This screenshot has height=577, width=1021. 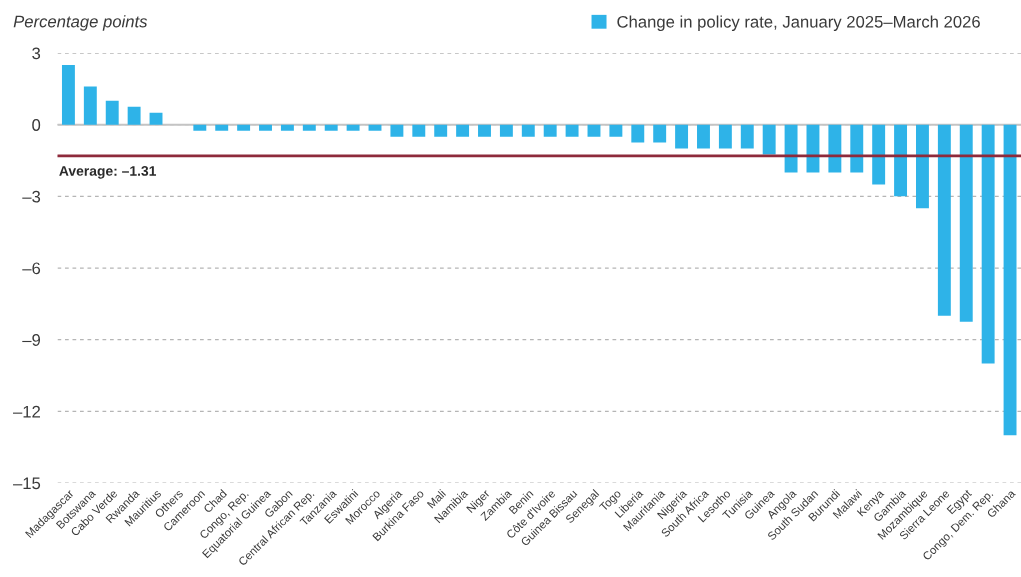 What do you see at coordinates (36, 53) in the screenshot?
I see `y-tick-label: 3` at bounding box center [36, 53].